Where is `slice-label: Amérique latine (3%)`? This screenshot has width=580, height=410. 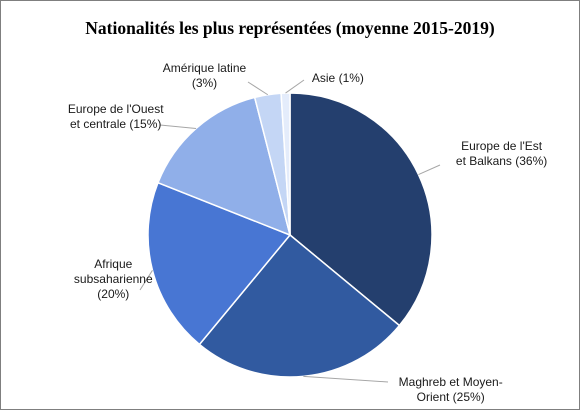 slice-label: Amérique latine (3%) is located at coordinates (205, 75).